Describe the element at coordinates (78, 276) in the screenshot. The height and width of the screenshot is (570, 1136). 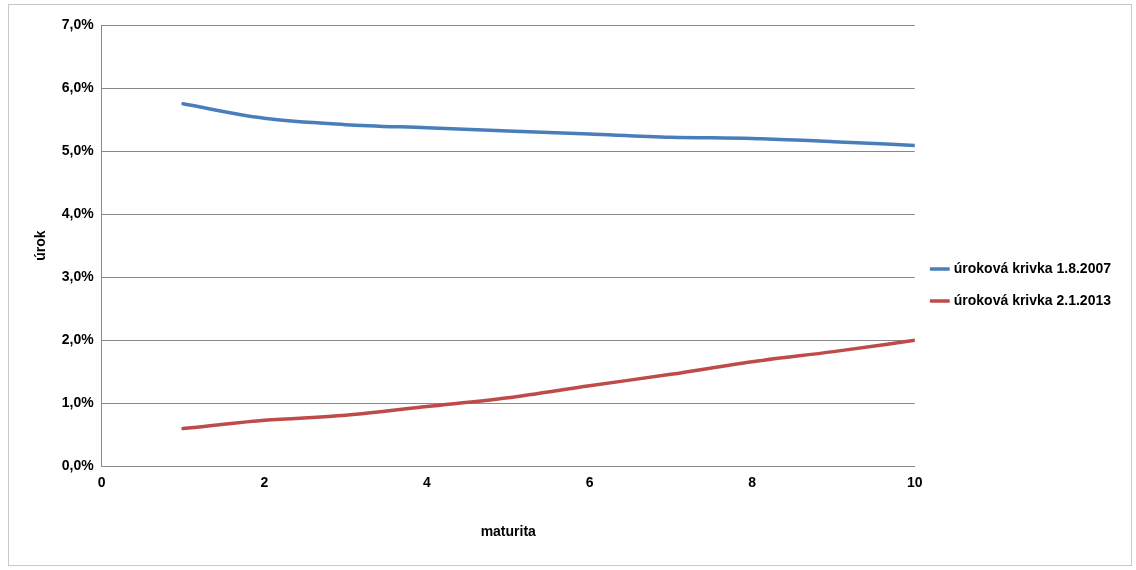
I see `y-tick-label: 3,0%` at that location.